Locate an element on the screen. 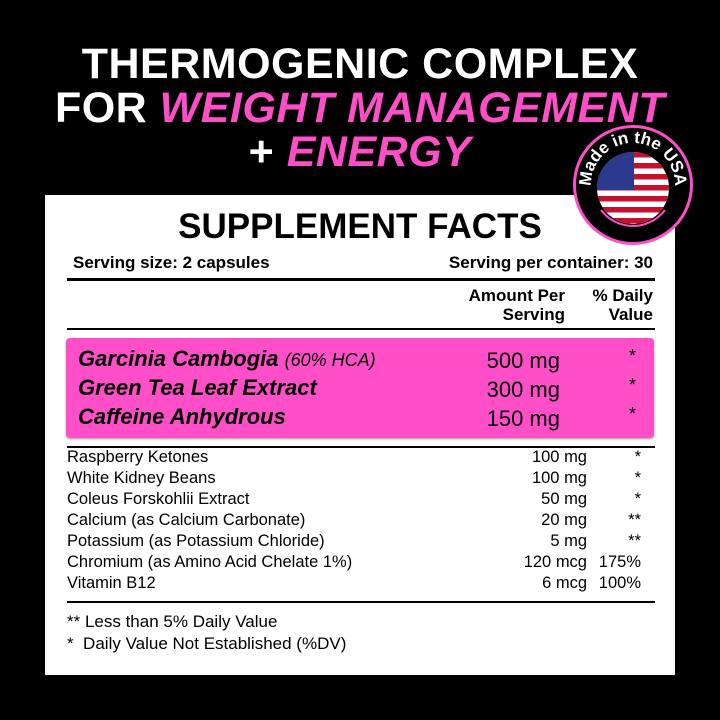  highlighted-ingredient-row: Green Tea Leaf Extract 300 mg * is located at coordinates (363, 389).